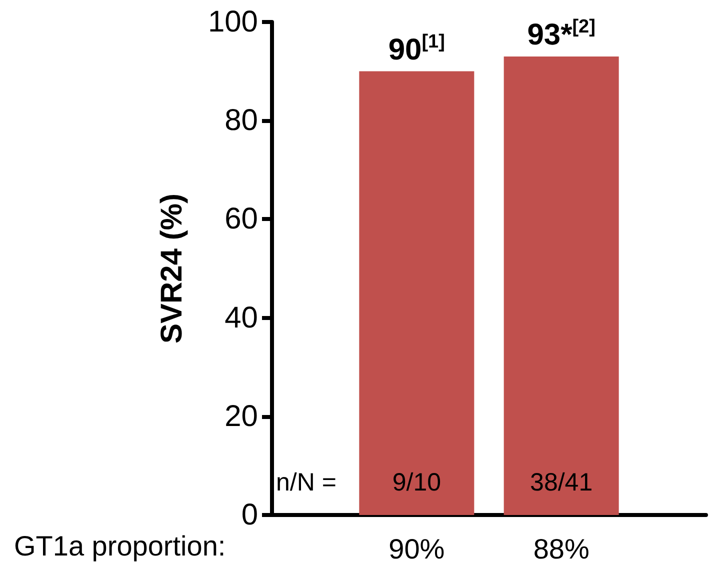 Image resolution: width=709 pixels, height=576 pixels. I want to click on y-tick-label: 0, so click(249, 515).